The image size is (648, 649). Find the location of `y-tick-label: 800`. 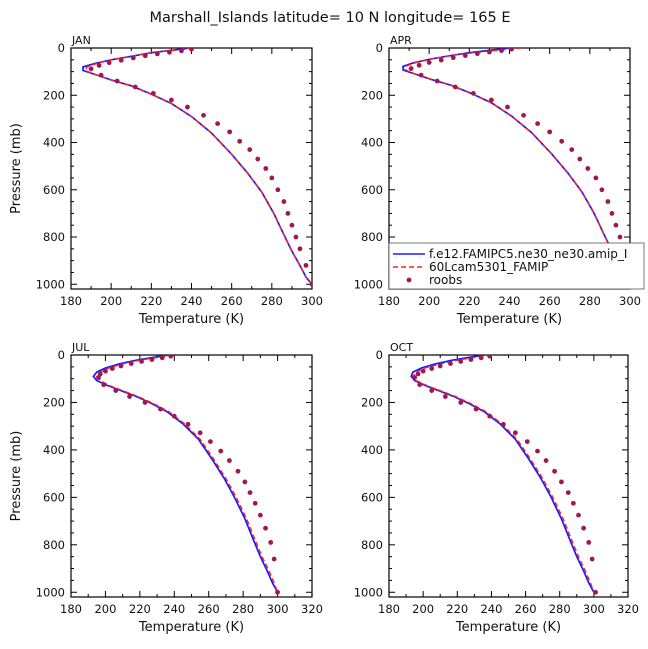

y-tick-label: 800 is located at coordinates (54, 545).